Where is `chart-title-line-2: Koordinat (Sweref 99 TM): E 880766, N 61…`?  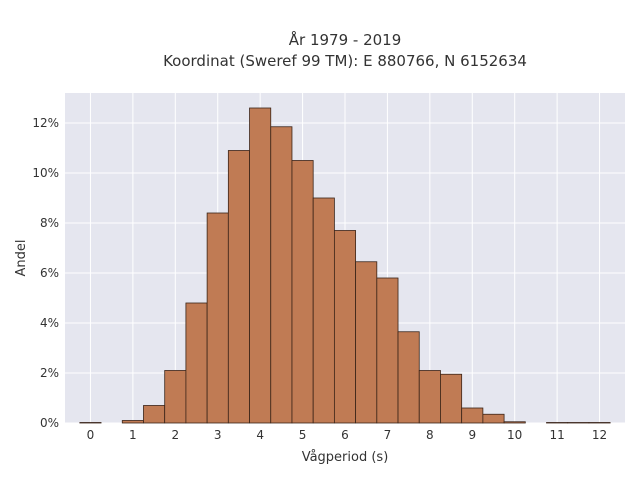
chart-title-line-2: Koordinat (Sweref 99 TM): E 880766, N 61… is located at coordinates (345, 61).